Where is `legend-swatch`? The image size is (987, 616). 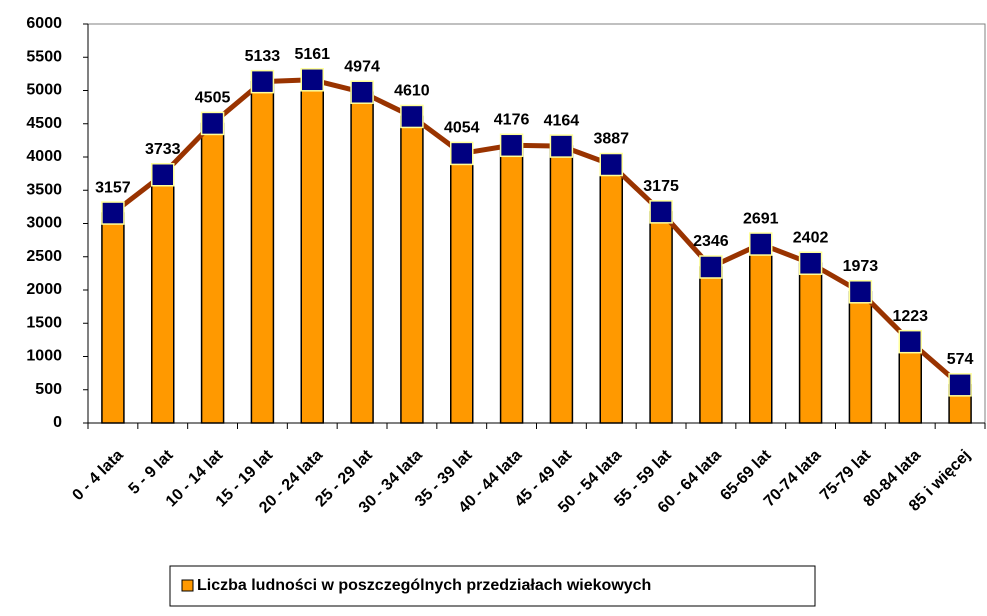 legend-swatch is located at coordinates (187, 585).